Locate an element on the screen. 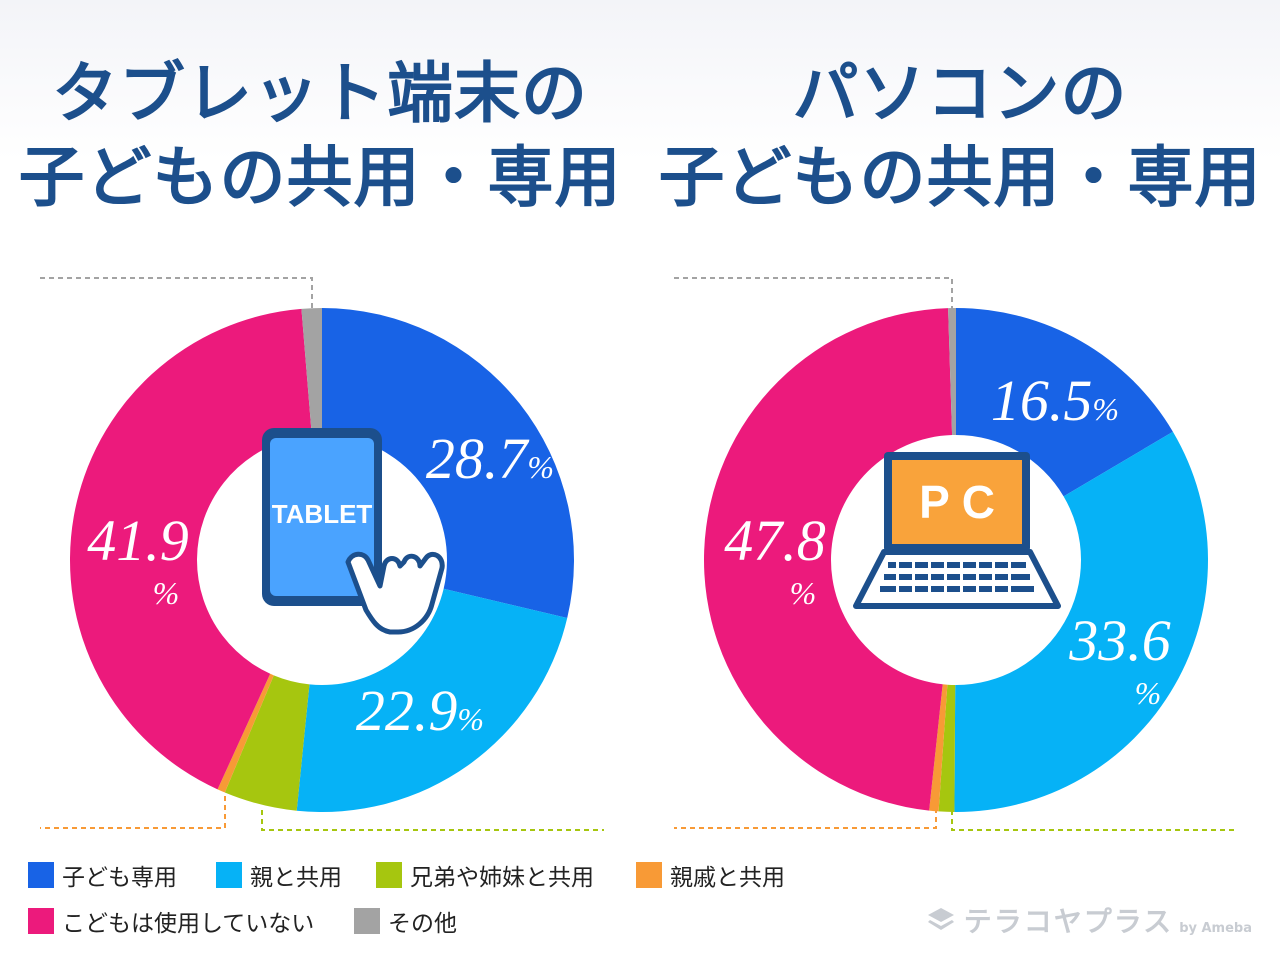 Image resolution: width=1280 pixels, height=960 pixels. legend-label-shared-with-relatives: 親戚と共用 is located at coordinates (727, 878).